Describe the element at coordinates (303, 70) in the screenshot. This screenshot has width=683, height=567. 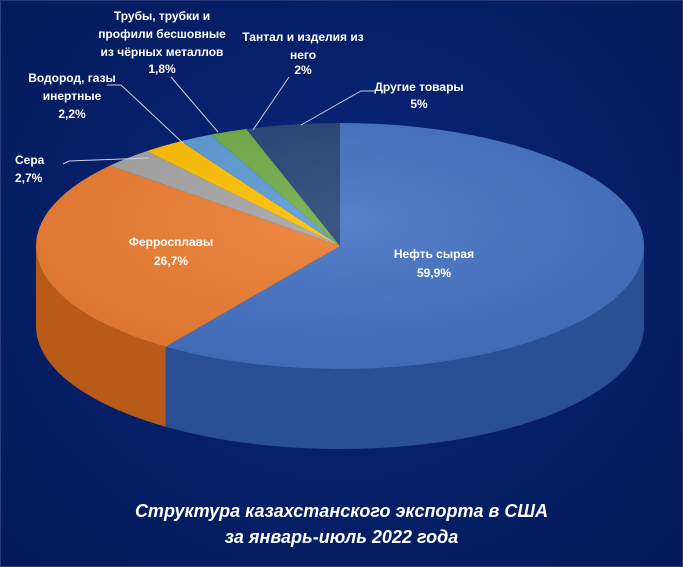
I see `slice-value-6: 2%` at that location.